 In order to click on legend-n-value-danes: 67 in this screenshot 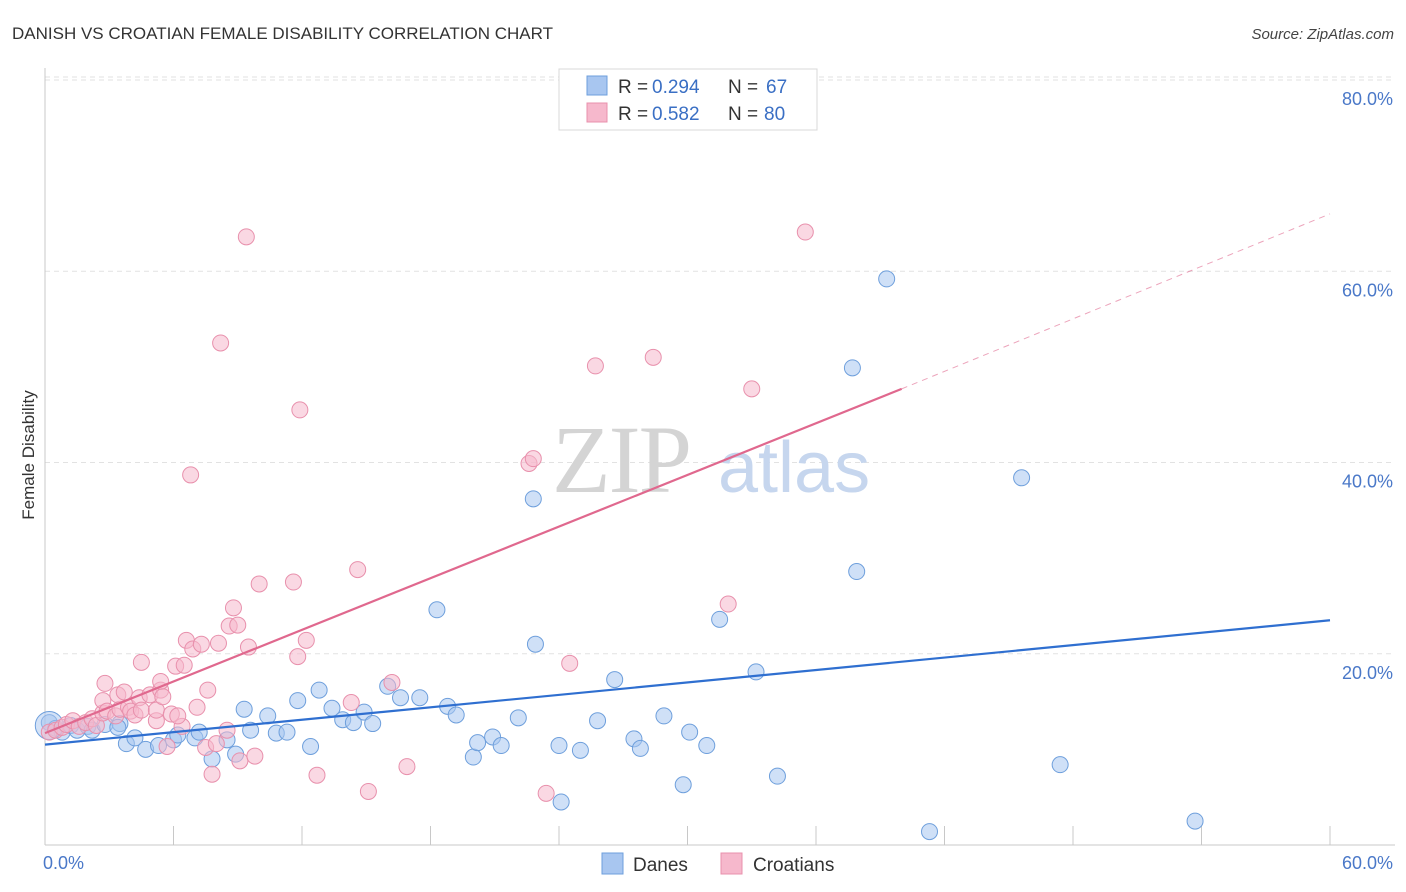, I will do `click(776, 87)`.